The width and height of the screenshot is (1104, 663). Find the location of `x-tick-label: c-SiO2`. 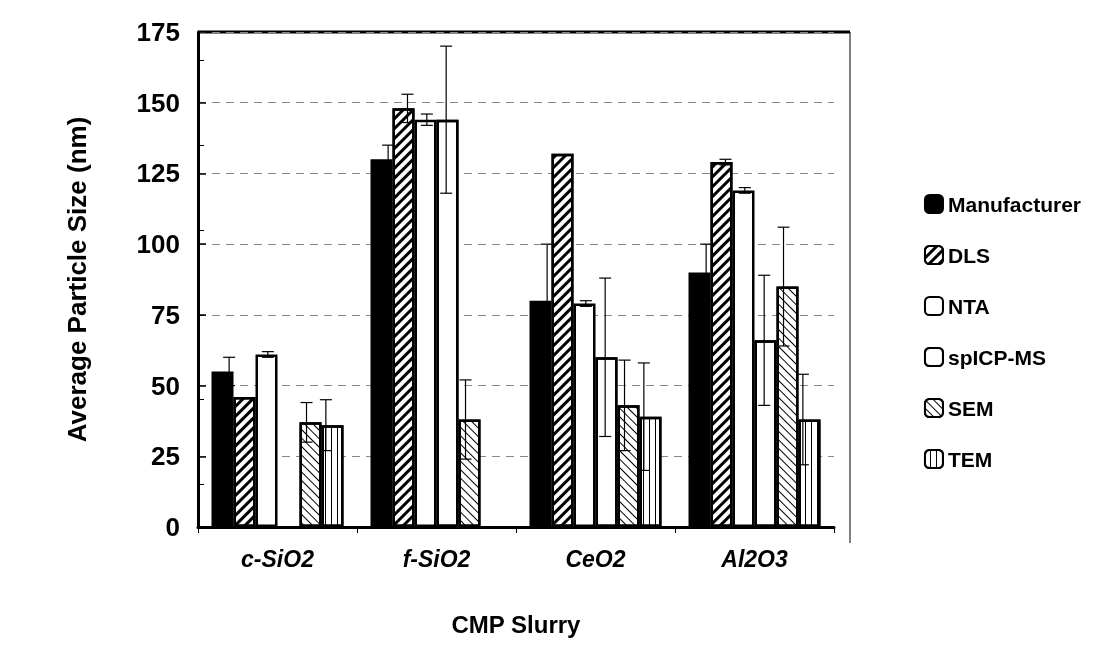

x-tick-label: c-SiO2 is located at coordinates (278, 558).